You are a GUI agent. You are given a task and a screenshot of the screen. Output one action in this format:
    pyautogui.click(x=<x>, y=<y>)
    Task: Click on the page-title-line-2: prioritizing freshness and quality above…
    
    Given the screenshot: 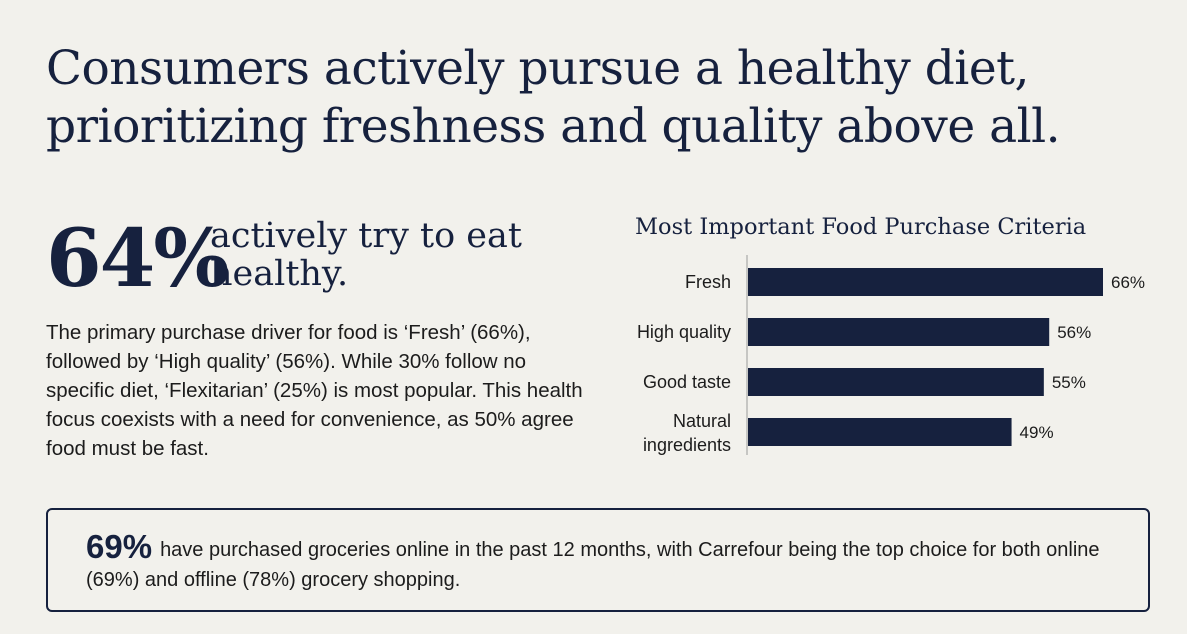 What is the action you would take?
    pyautogui.click(x=553, y=126)
    